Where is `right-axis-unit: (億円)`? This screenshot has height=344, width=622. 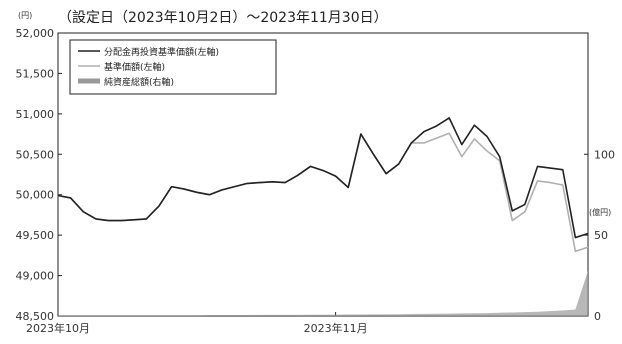 right-axis-unit: (億円) is located at coordinates (600, 212).